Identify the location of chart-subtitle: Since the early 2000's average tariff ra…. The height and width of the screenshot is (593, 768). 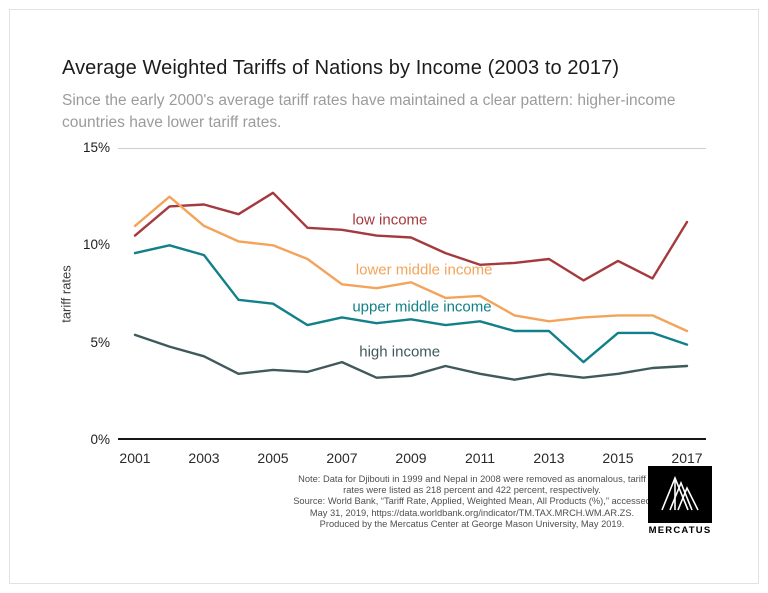
(369, 112).